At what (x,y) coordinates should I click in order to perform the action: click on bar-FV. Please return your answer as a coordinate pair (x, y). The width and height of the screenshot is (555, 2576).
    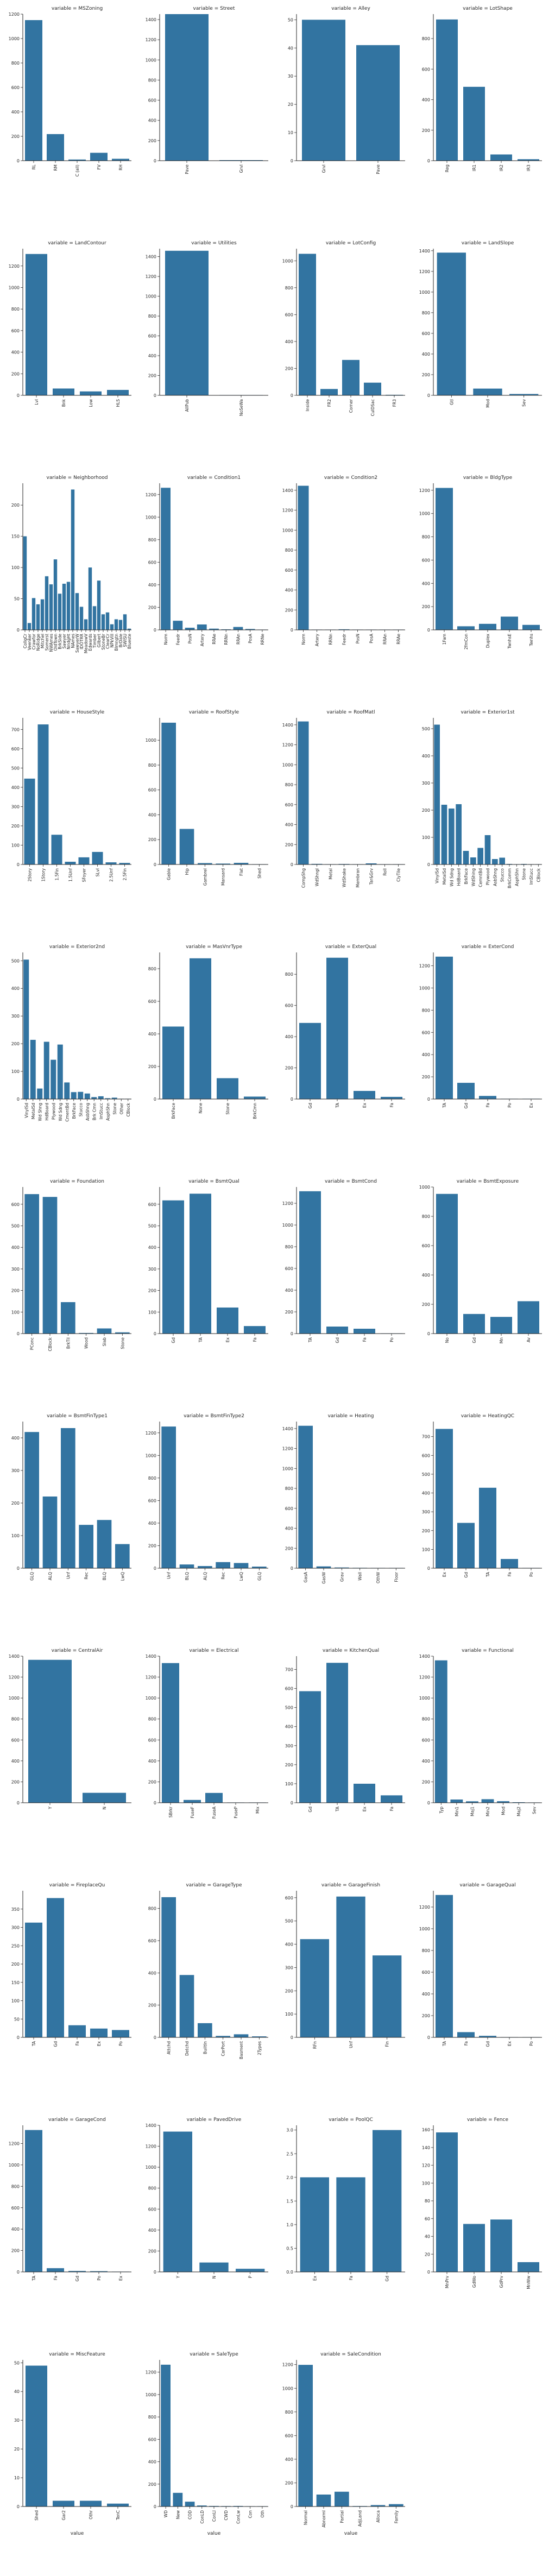
    Looking at the image, I should click on (99, 157).